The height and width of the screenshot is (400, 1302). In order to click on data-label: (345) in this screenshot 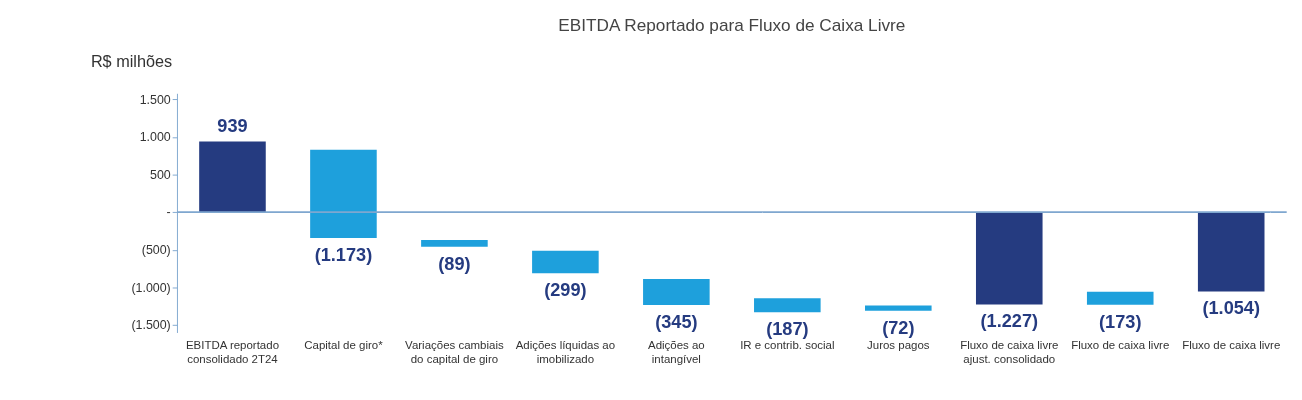, I will do `click(676, 321)`.